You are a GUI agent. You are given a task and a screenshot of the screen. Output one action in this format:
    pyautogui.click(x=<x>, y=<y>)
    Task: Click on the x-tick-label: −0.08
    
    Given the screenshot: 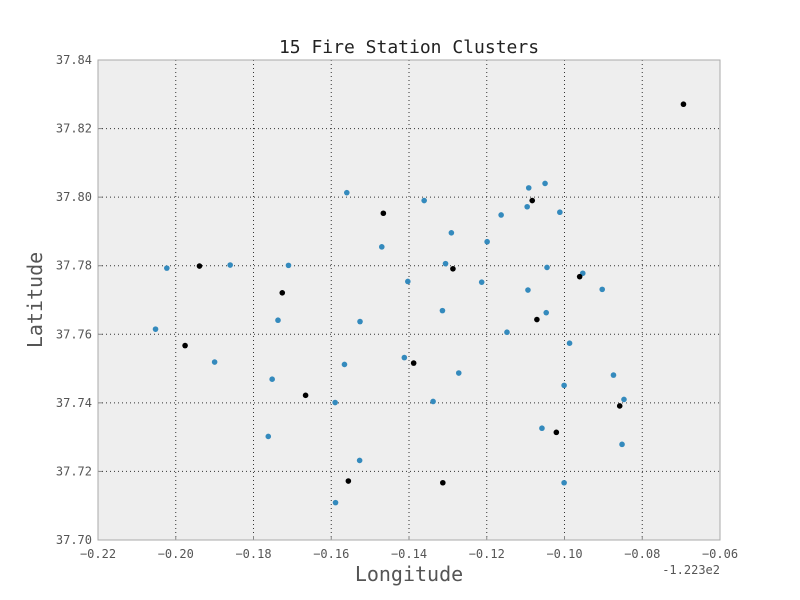 What is the action you would take?
    pyautogui.click(x=642, y=554)
    